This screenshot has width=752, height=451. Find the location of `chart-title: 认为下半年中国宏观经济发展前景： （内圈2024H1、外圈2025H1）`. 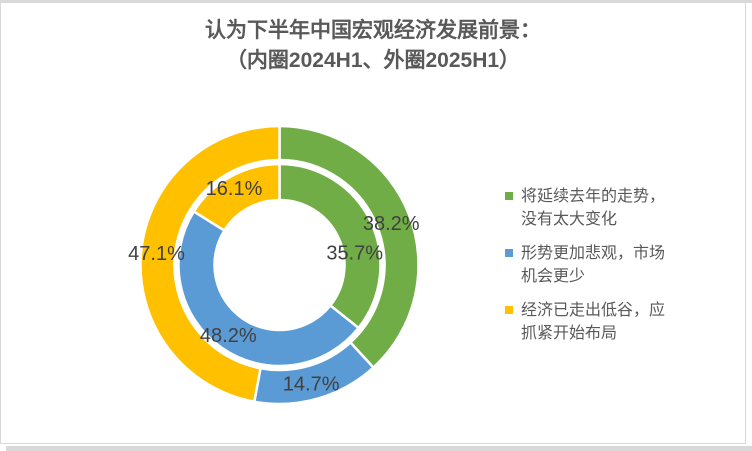

chart-title: 认为下半年中国宏观经济发展前景： （内圈2024H1、外圈2025H1） is located at coordinates (373, 46).